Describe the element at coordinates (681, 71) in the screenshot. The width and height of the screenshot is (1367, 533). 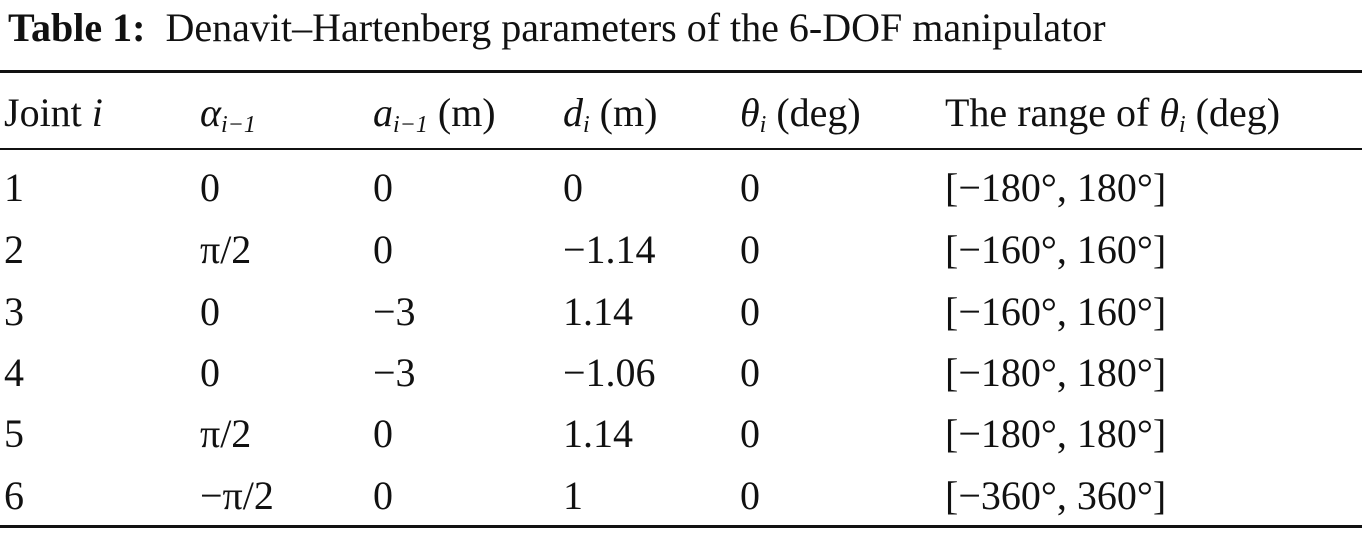
I see `top-rule` at that location.